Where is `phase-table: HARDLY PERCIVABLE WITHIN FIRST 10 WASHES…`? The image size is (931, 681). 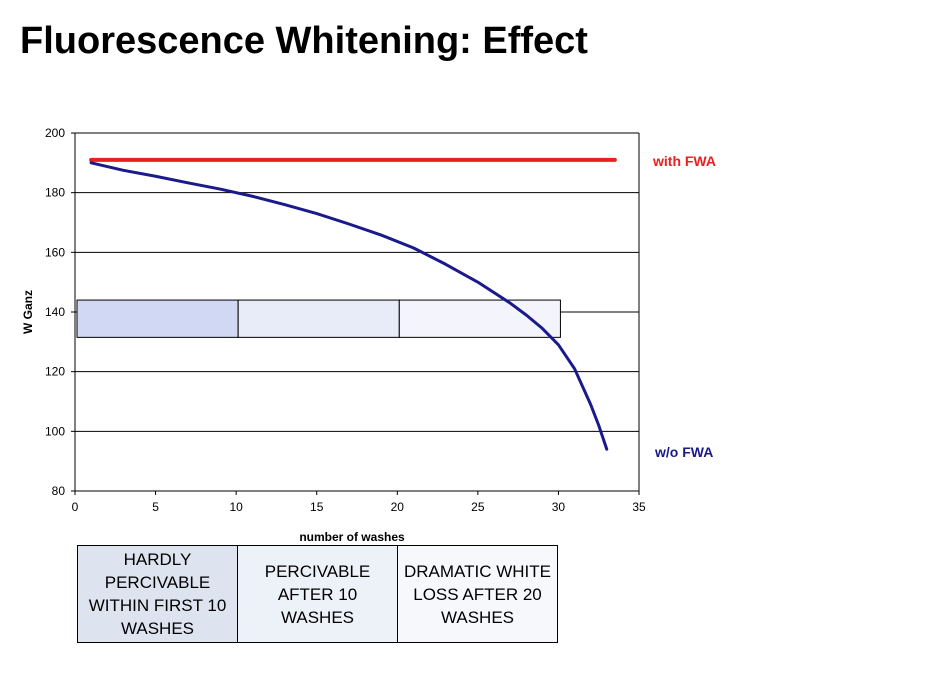
phase-table: HARDLY PERCIVABLE WITHIN FIRST 10 WASHES… is located at coordinates (317, 594).